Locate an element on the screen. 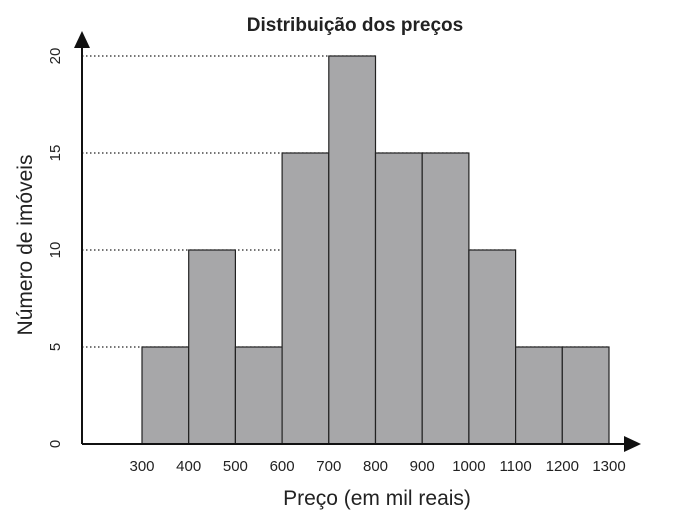 Image resolution: width=677 pixels, height=515 pixels. y-axis-label: Número de imóveis is located at coordinates (25, 245).